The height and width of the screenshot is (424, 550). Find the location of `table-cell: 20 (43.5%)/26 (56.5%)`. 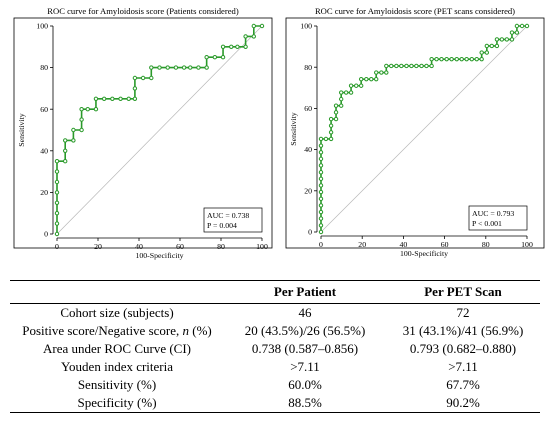

table-cell: 20 (43.5%)/26 (56.5%) is located at coordinates (305, 330).